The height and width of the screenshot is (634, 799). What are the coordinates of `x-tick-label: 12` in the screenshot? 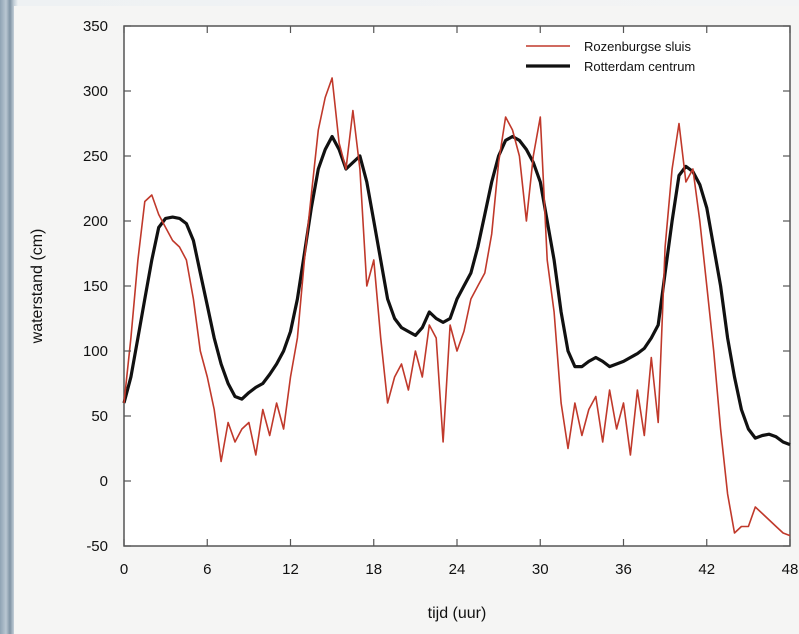 It's located at (290, 569).